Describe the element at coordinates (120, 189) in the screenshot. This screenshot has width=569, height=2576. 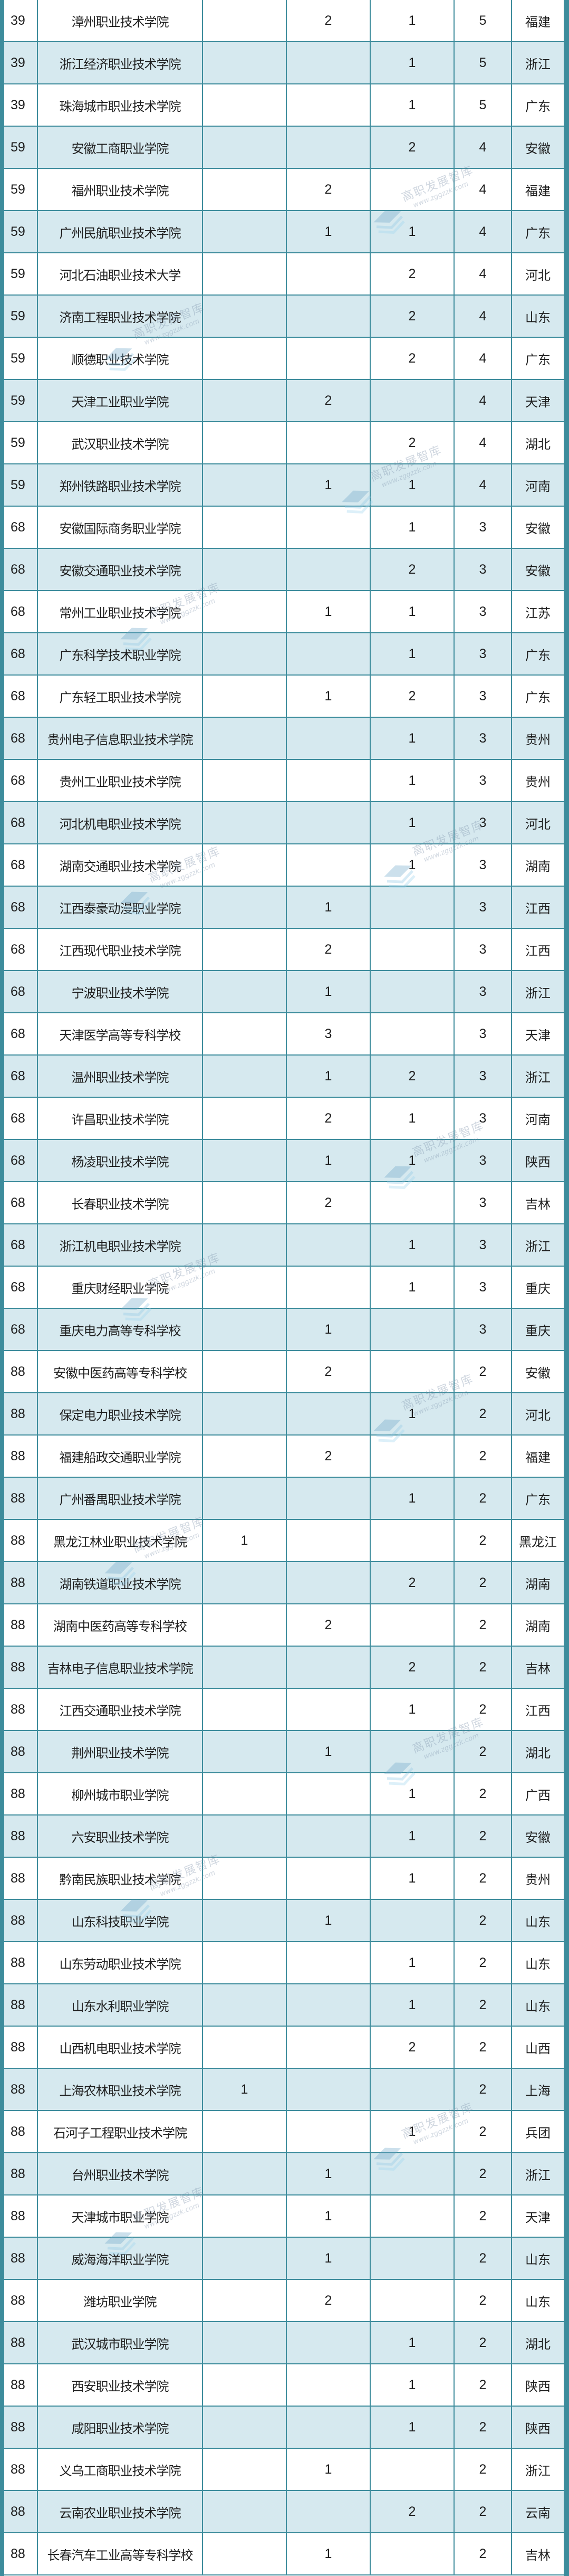
I see `school-name-cell: 福州职业技术学院` at that location.